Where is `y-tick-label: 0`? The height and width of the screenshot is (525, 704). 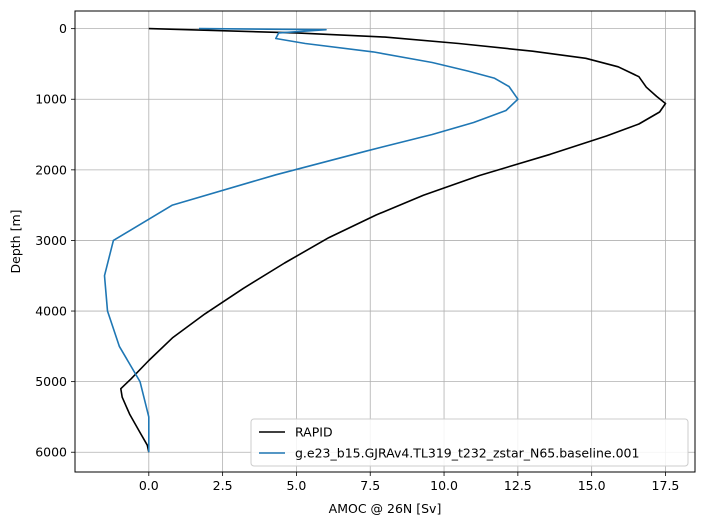 y-tick-label: 0 is located at coordinates (63, 28).